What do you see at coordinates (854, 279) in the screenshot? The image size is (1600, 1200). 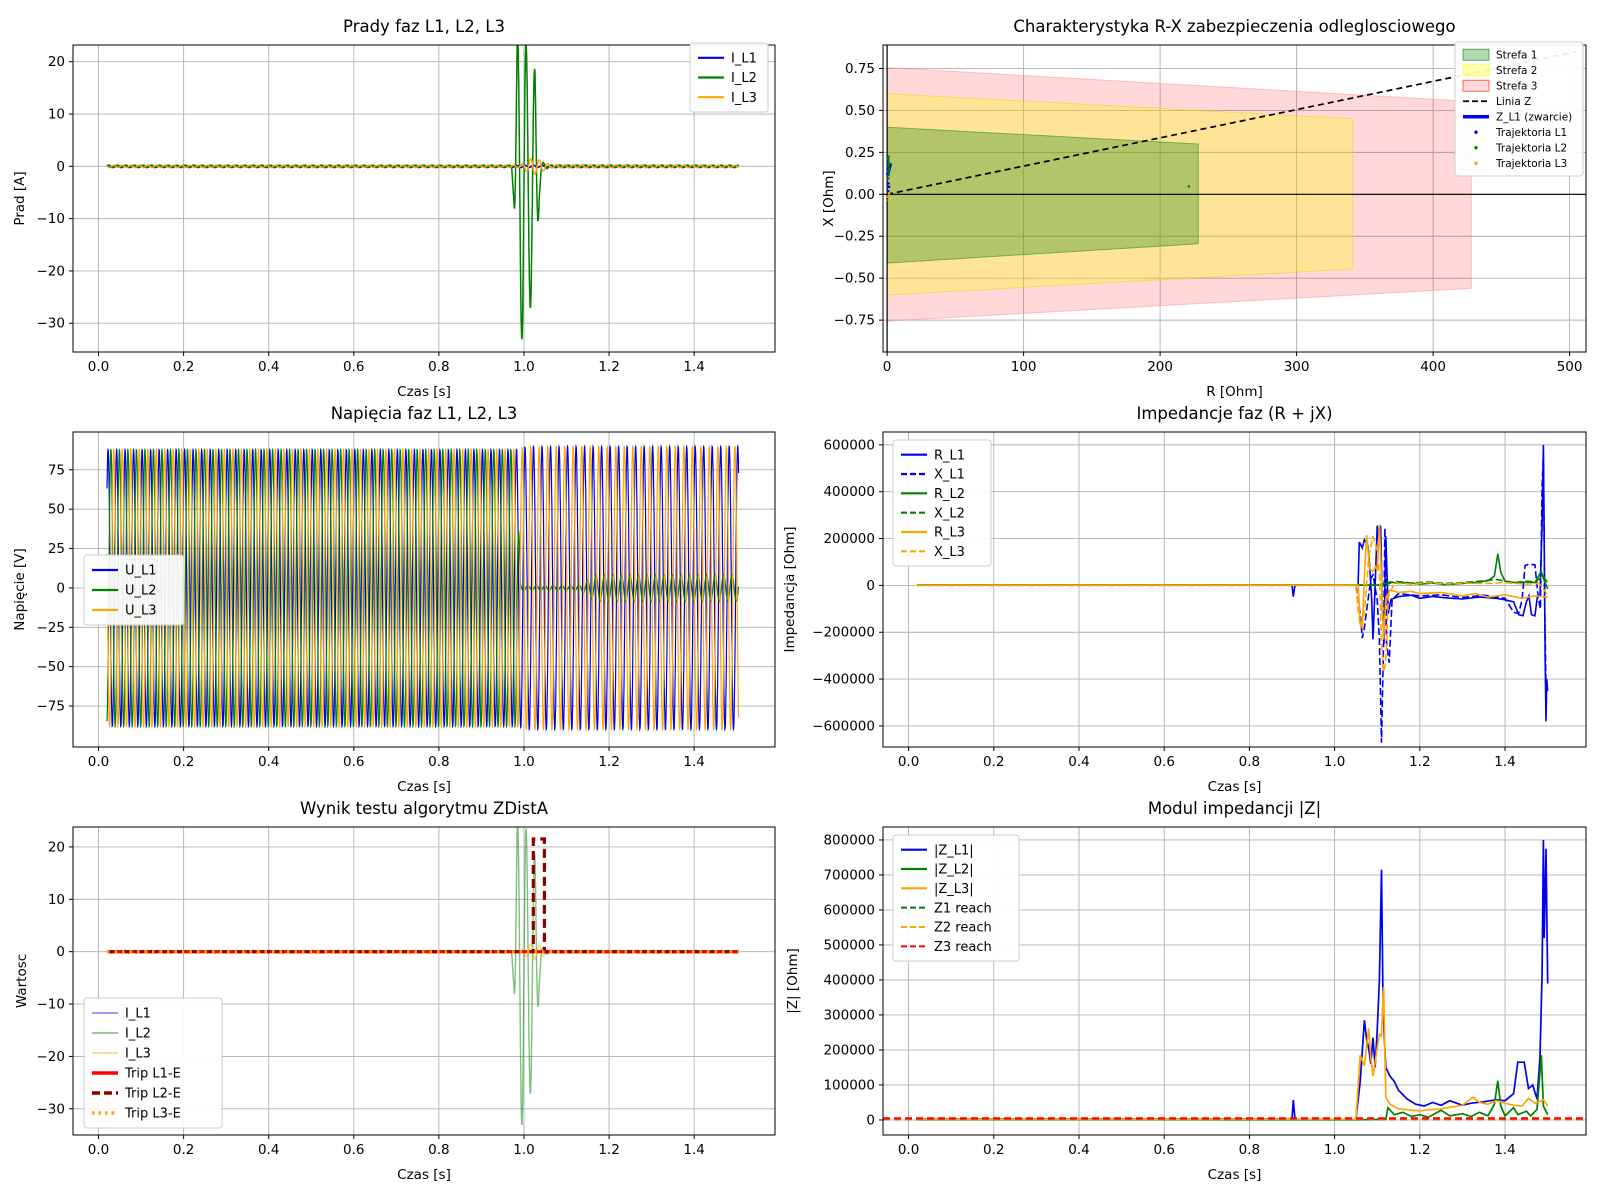 I see `y-tick-label: −0.50` at bounding box center [854, 279].